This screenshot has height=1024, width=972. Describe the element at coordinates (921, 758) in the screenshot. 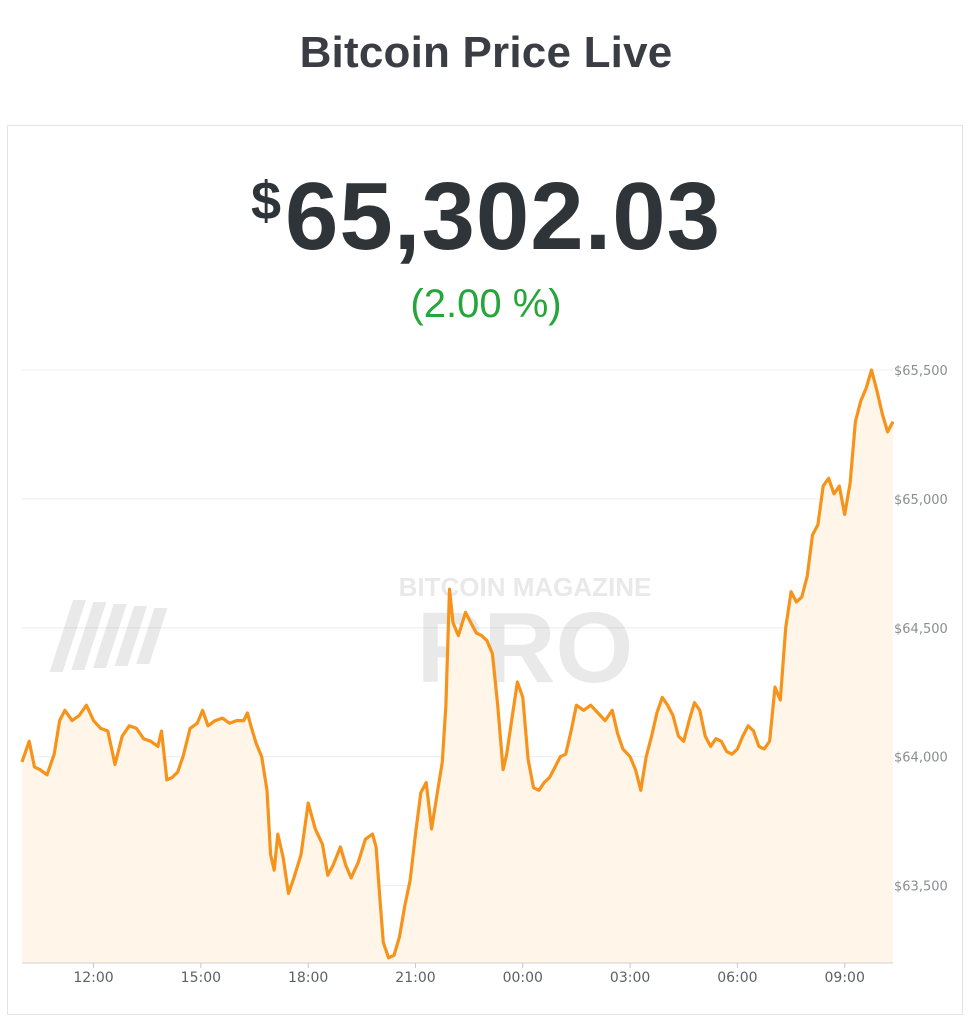

I see `y-tick-label: $64,000` at that location.